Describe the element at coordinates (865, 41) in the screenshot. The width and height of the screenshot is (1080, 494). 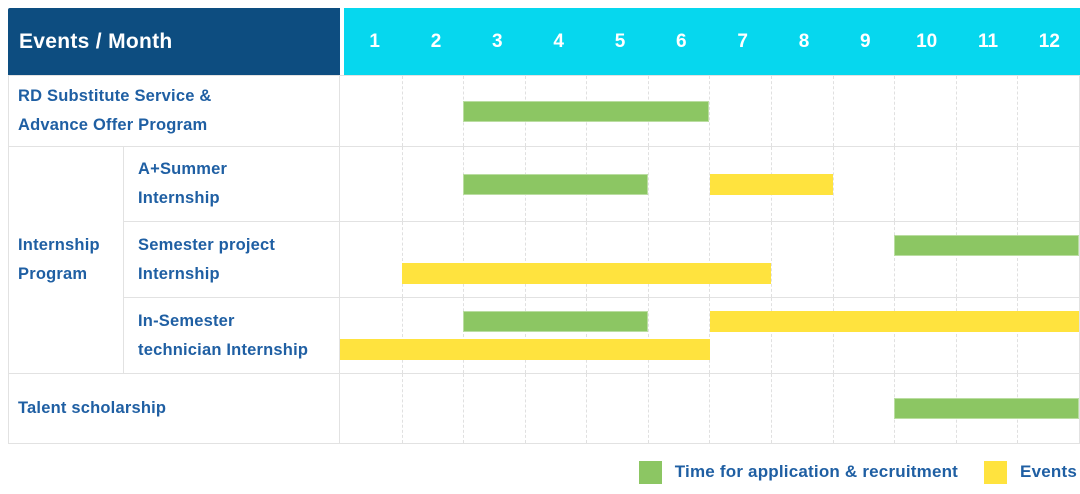
I see `month-label: 9` at that location.